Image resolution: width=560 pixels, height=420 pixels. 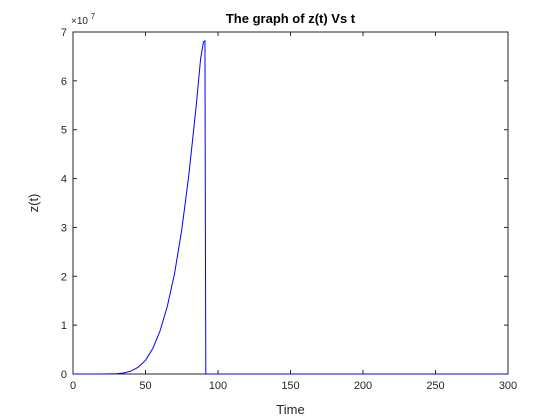 I want to click on y-tick-label: 5, so click(x=64, y=131).